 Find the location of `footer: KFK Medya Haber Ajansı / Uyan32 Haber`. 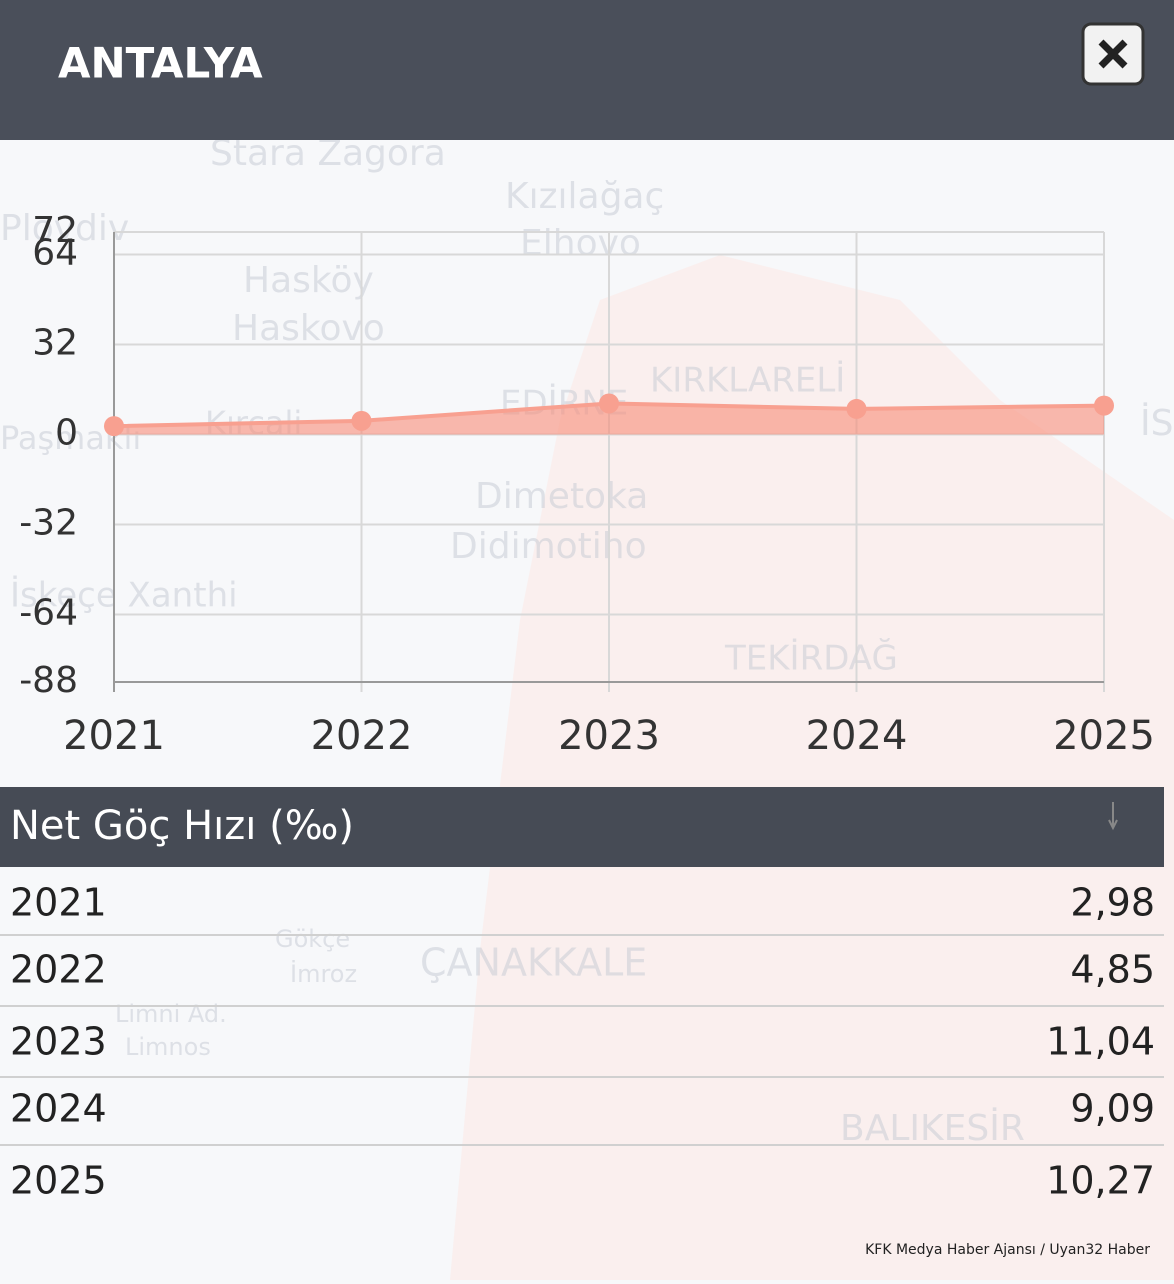

footer: KFK Medya Haber Ajansı / Uyan32 Haber is located at coordinates (1007, 1250).